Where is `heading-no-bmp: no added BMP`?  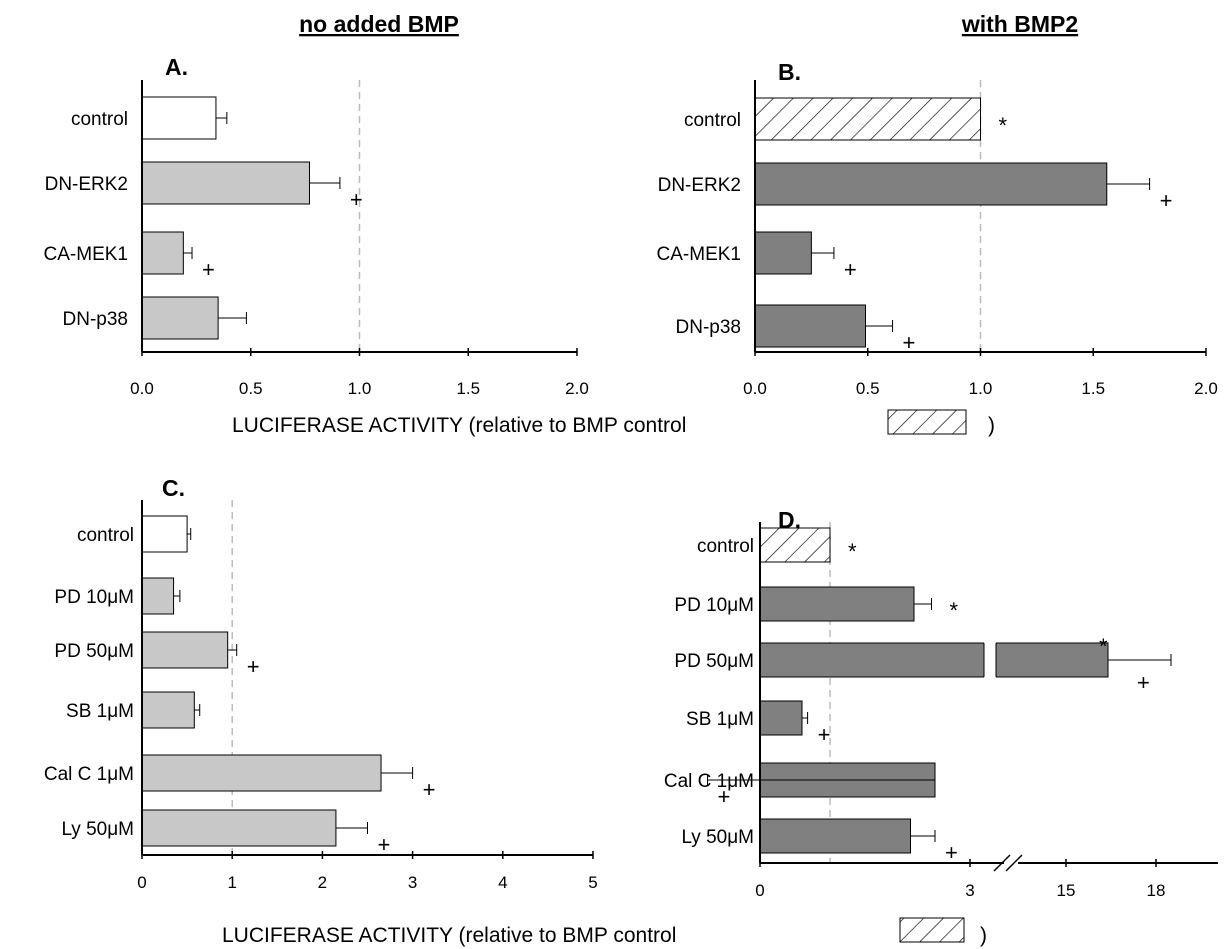 heading-no-bmp: no added BMP is located at coordinates (379, 24).